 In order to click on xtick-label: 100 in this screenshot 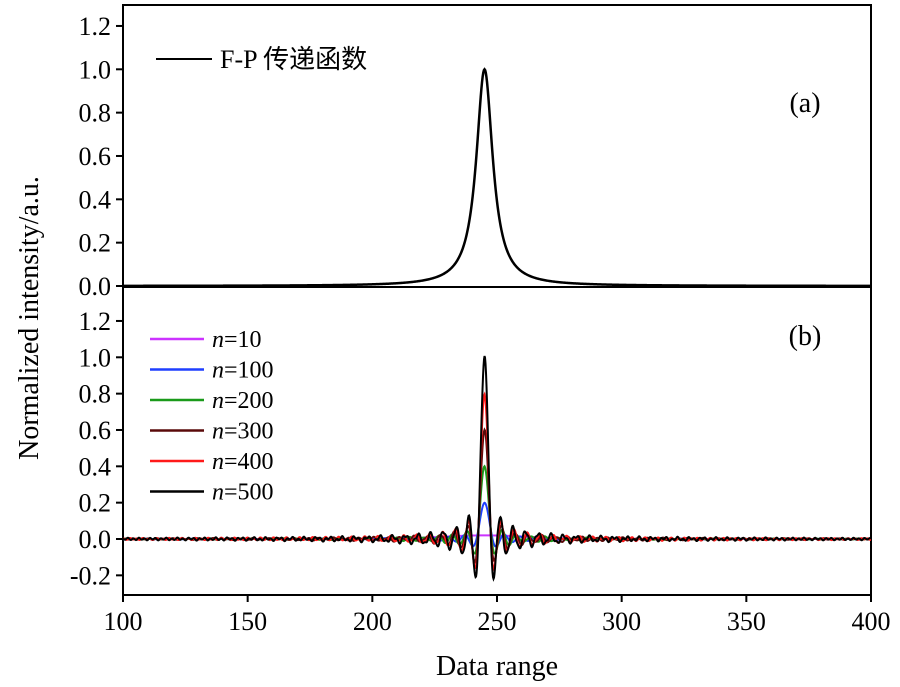, I will do `click(123, 621)`.